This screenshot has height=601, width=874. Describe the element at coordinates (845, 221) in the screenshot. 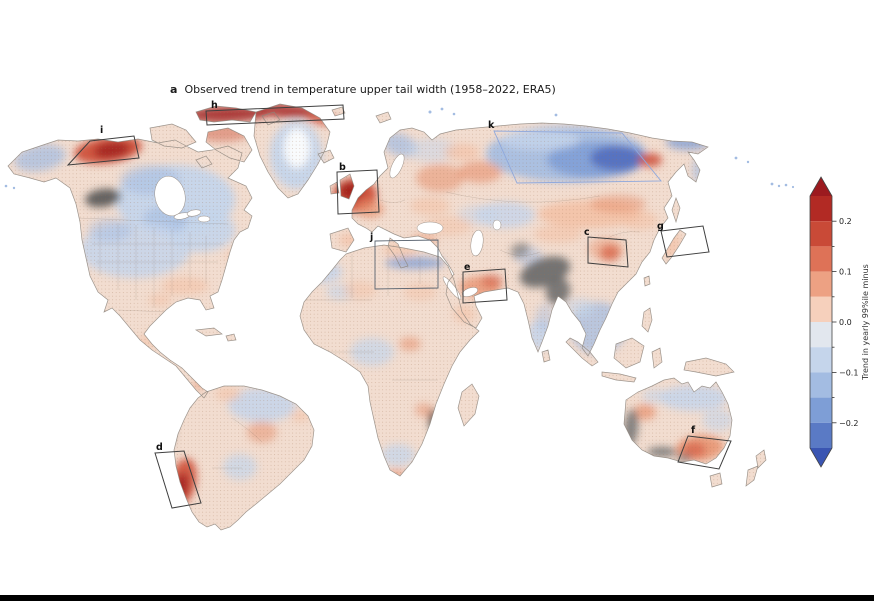

I see `colorbar-tick-label: 0.2` at that location.